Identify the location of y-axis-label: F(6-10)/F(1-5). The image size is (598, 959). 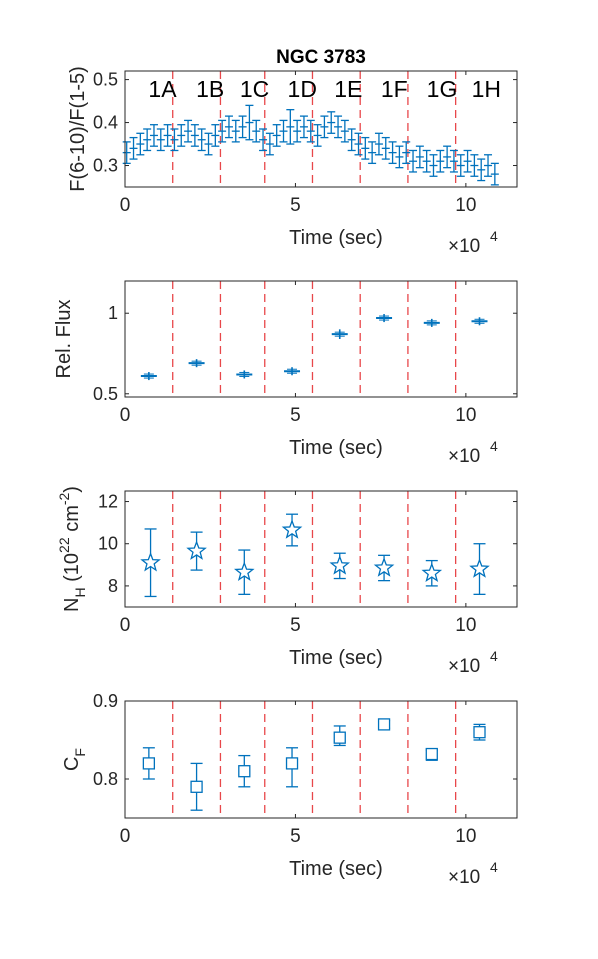
(78, 129).